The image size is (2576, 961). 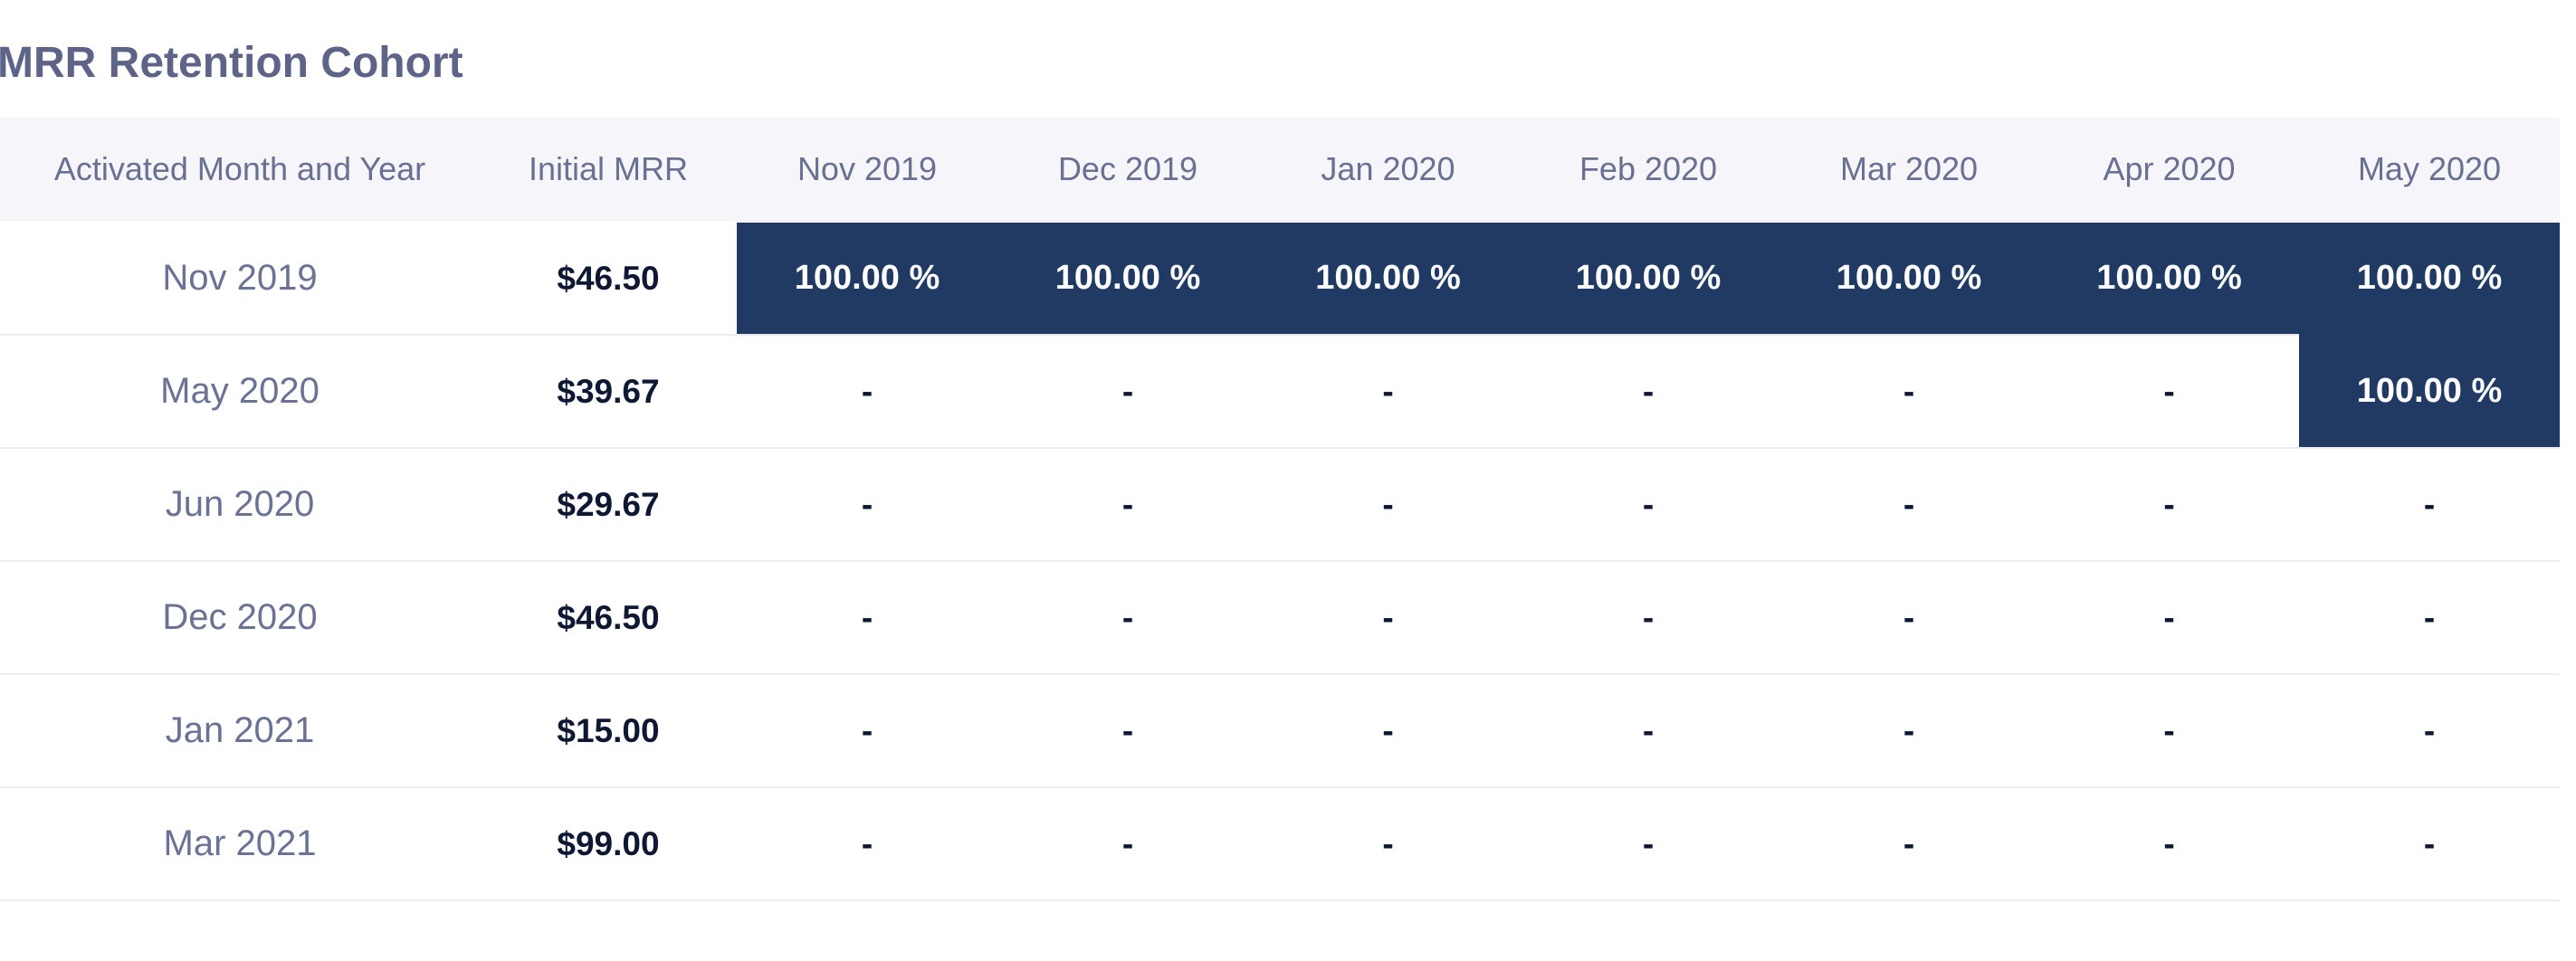 I want to click on cohort-row-dec-2020: Dec 2020 $46.50- - - - - - -, so click(x=1280, y=619).